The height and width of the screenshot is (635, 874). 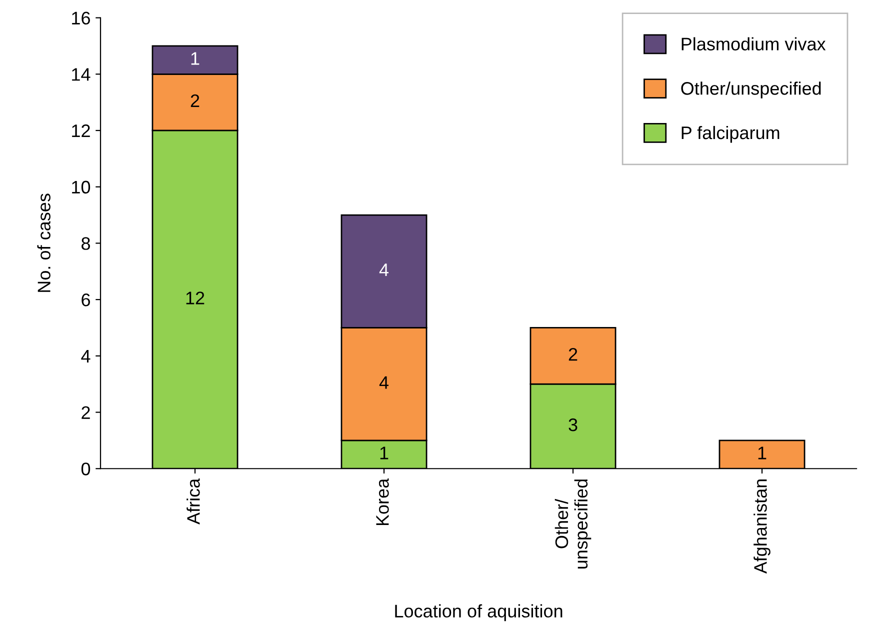 What do you see at coordinates (762, 527) in the screenshot?
I see `x-tick-label: Afghanistan` at bounding box center [762, 527].